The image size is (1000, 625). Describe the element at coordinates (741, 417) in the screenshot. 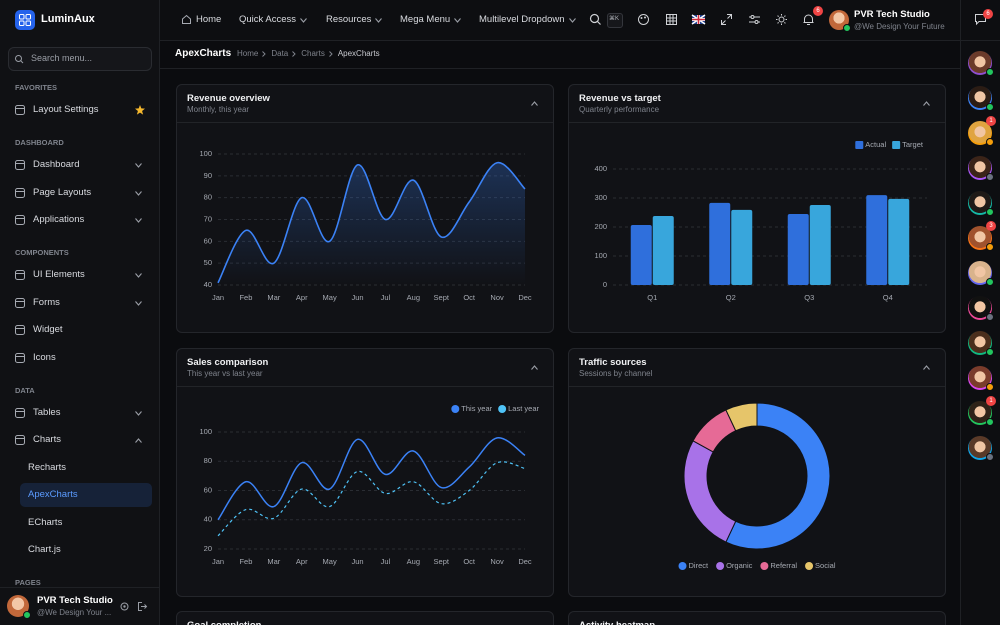

I see `donut-segment` at that location.